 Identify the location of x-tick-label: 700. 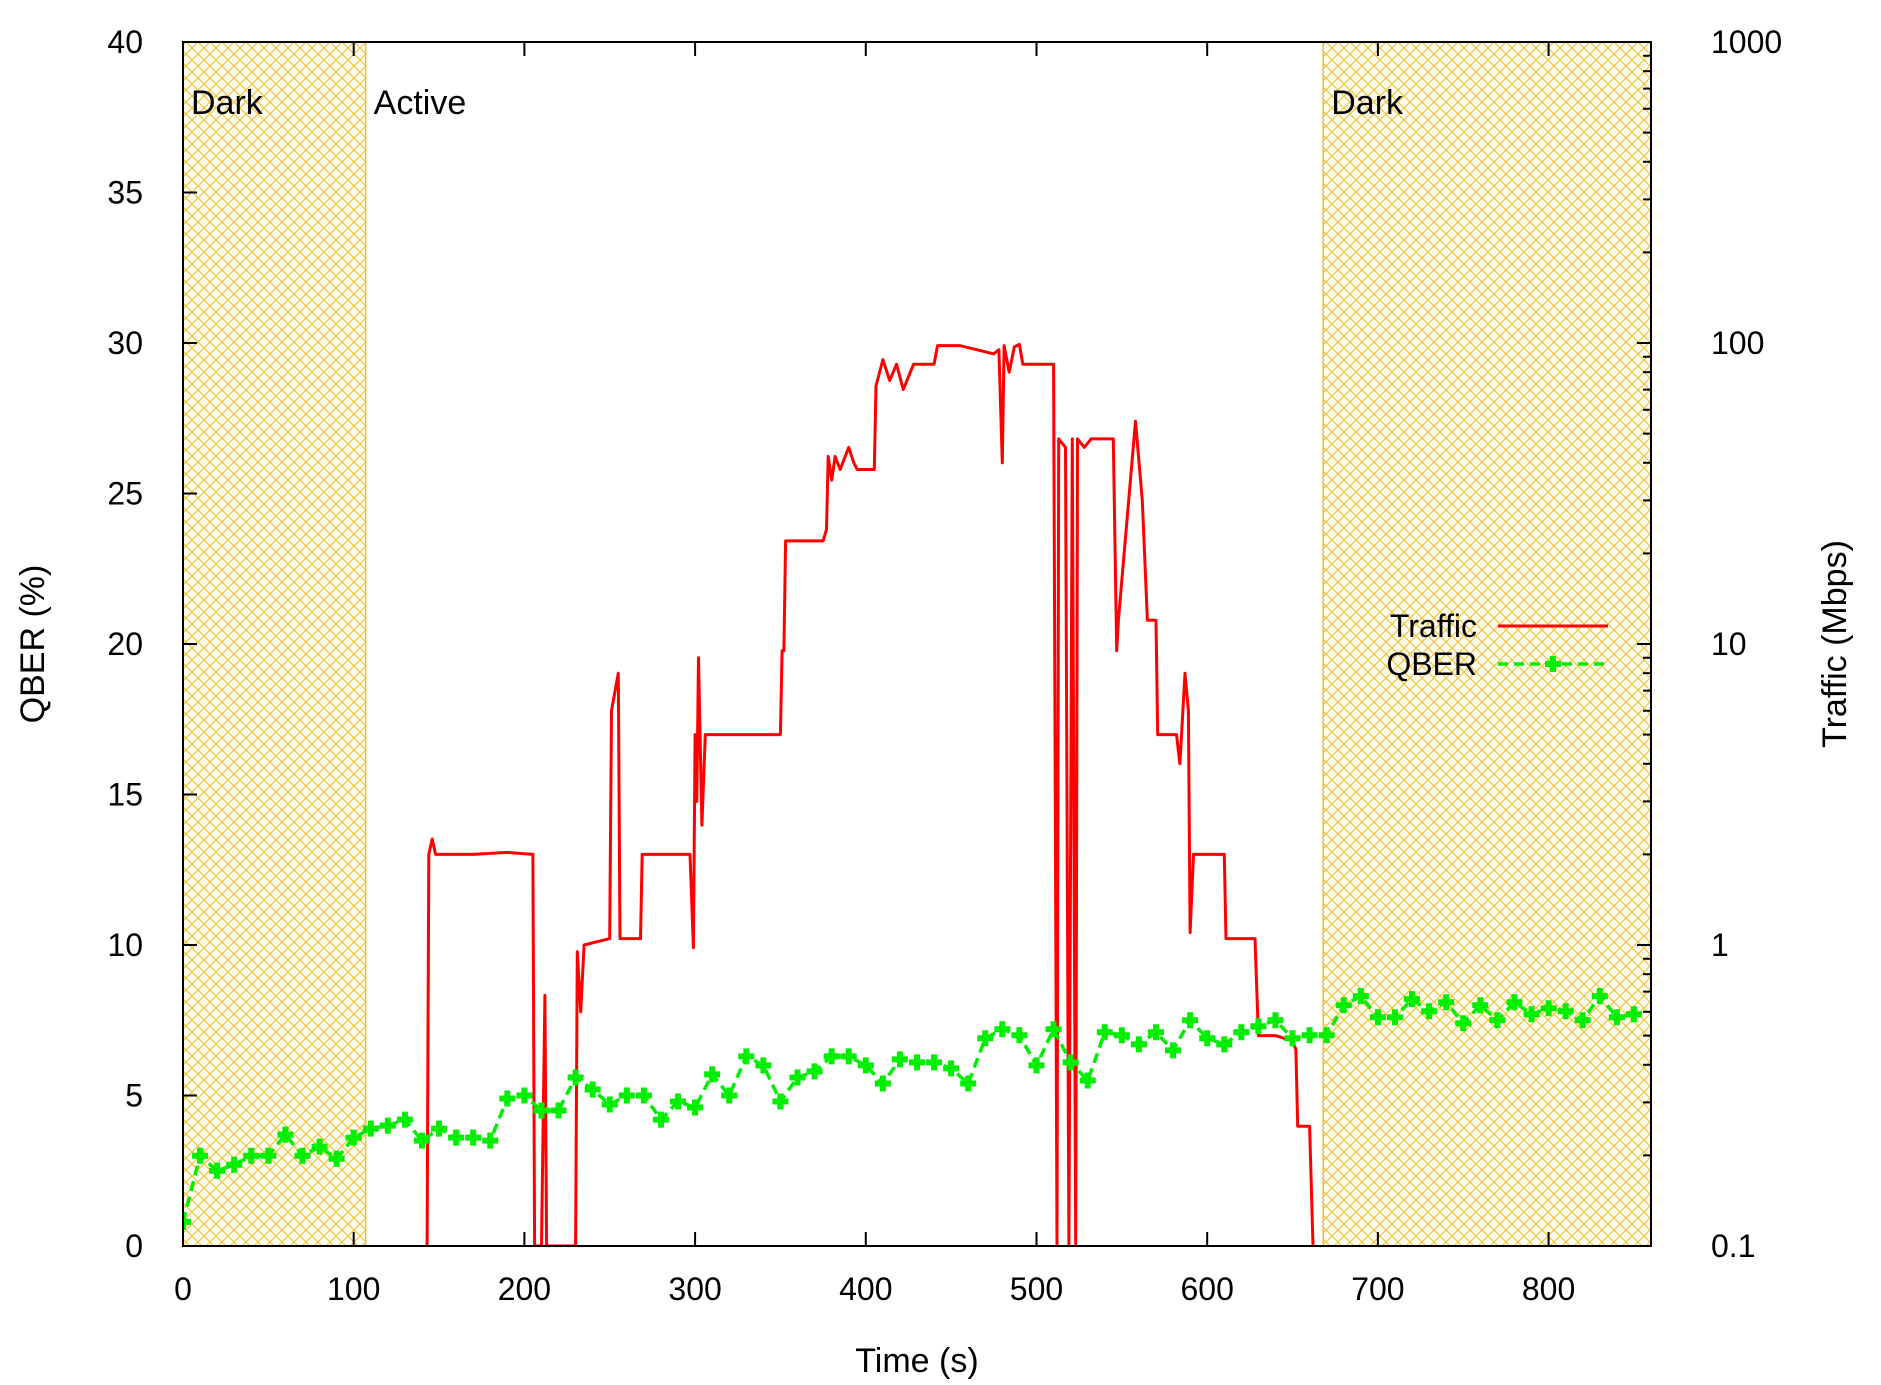
(1377, 1289).